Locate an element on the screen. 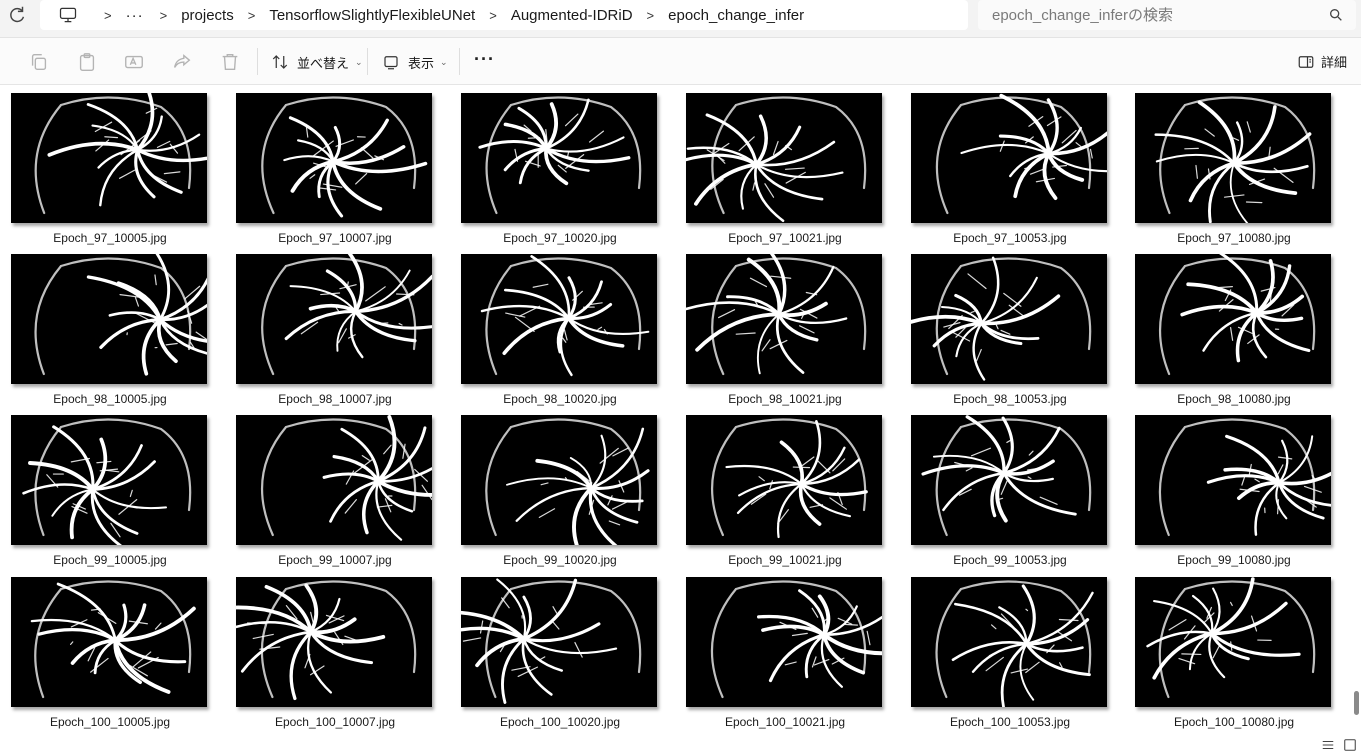 This screenshot has height=756, width=1361. file-tile: Epoch_99_10021.jpg is located at coordinates (787, 488).